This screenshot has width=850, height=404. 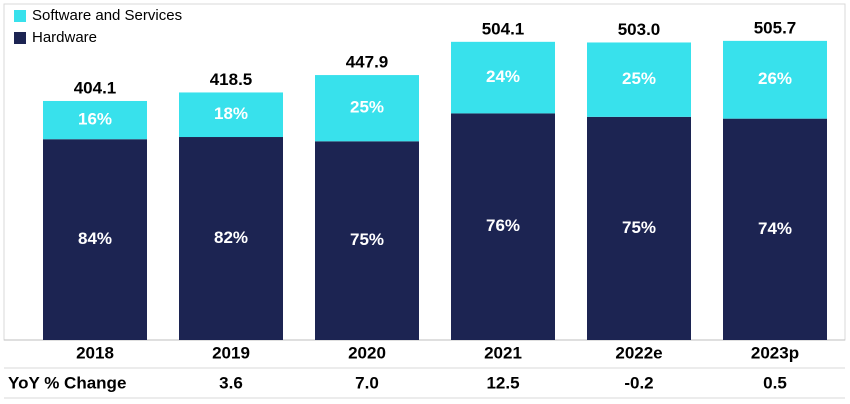 What do you see at coordinates (775, 27) in the screenshot?
I see `total-label: 505.7` at bounding box center [775, 27].